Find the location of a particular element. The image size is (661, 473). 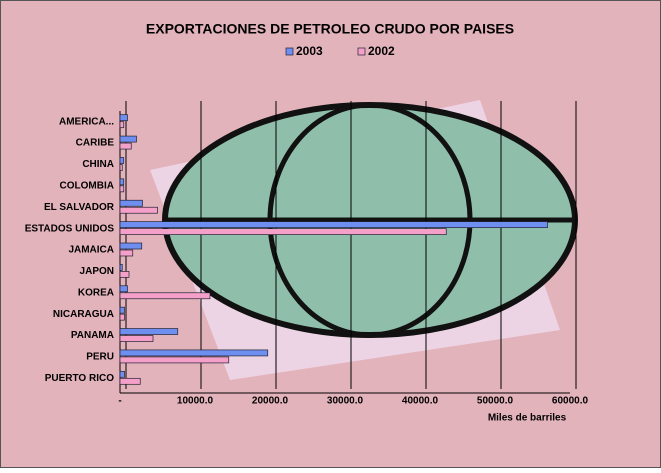

x-tick-label: 60000.0 is located at coordinates (570, 401).